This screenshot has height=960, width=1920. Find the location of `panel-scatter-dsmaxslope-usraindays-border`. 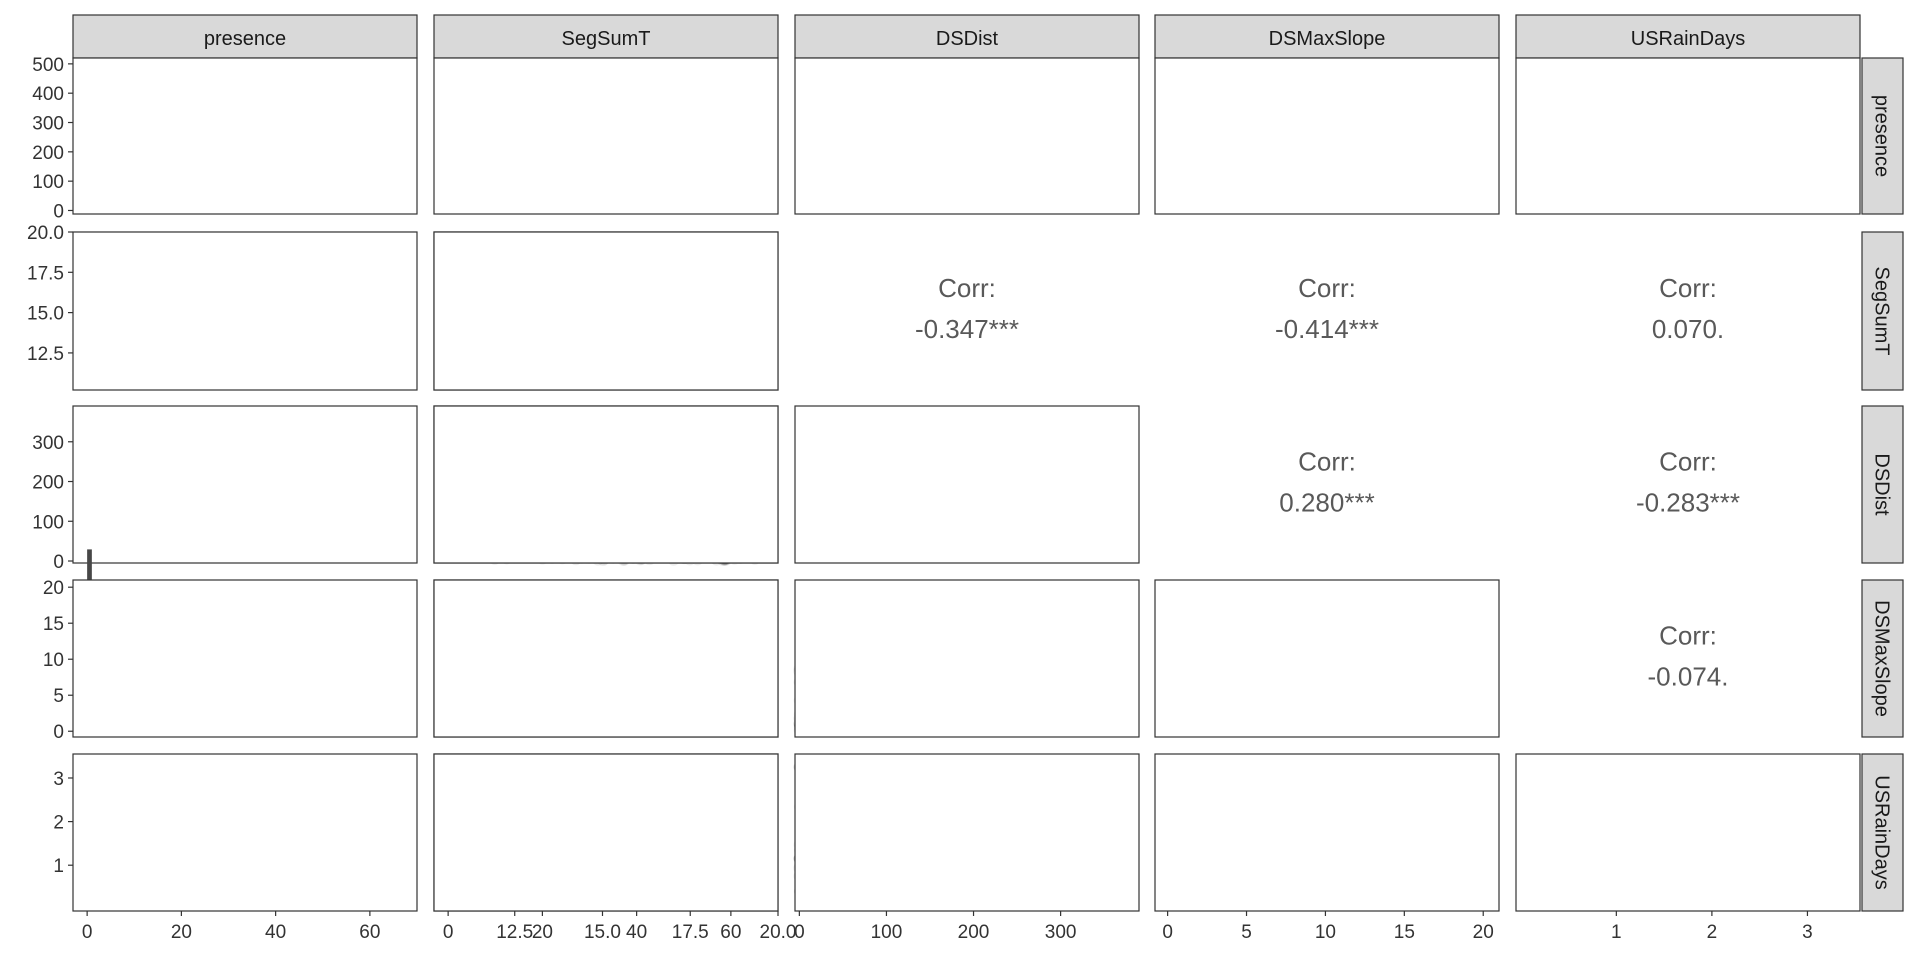

panel-scatter-dsmaxslope-usraindays-border is located at coordinates (1327, 832).